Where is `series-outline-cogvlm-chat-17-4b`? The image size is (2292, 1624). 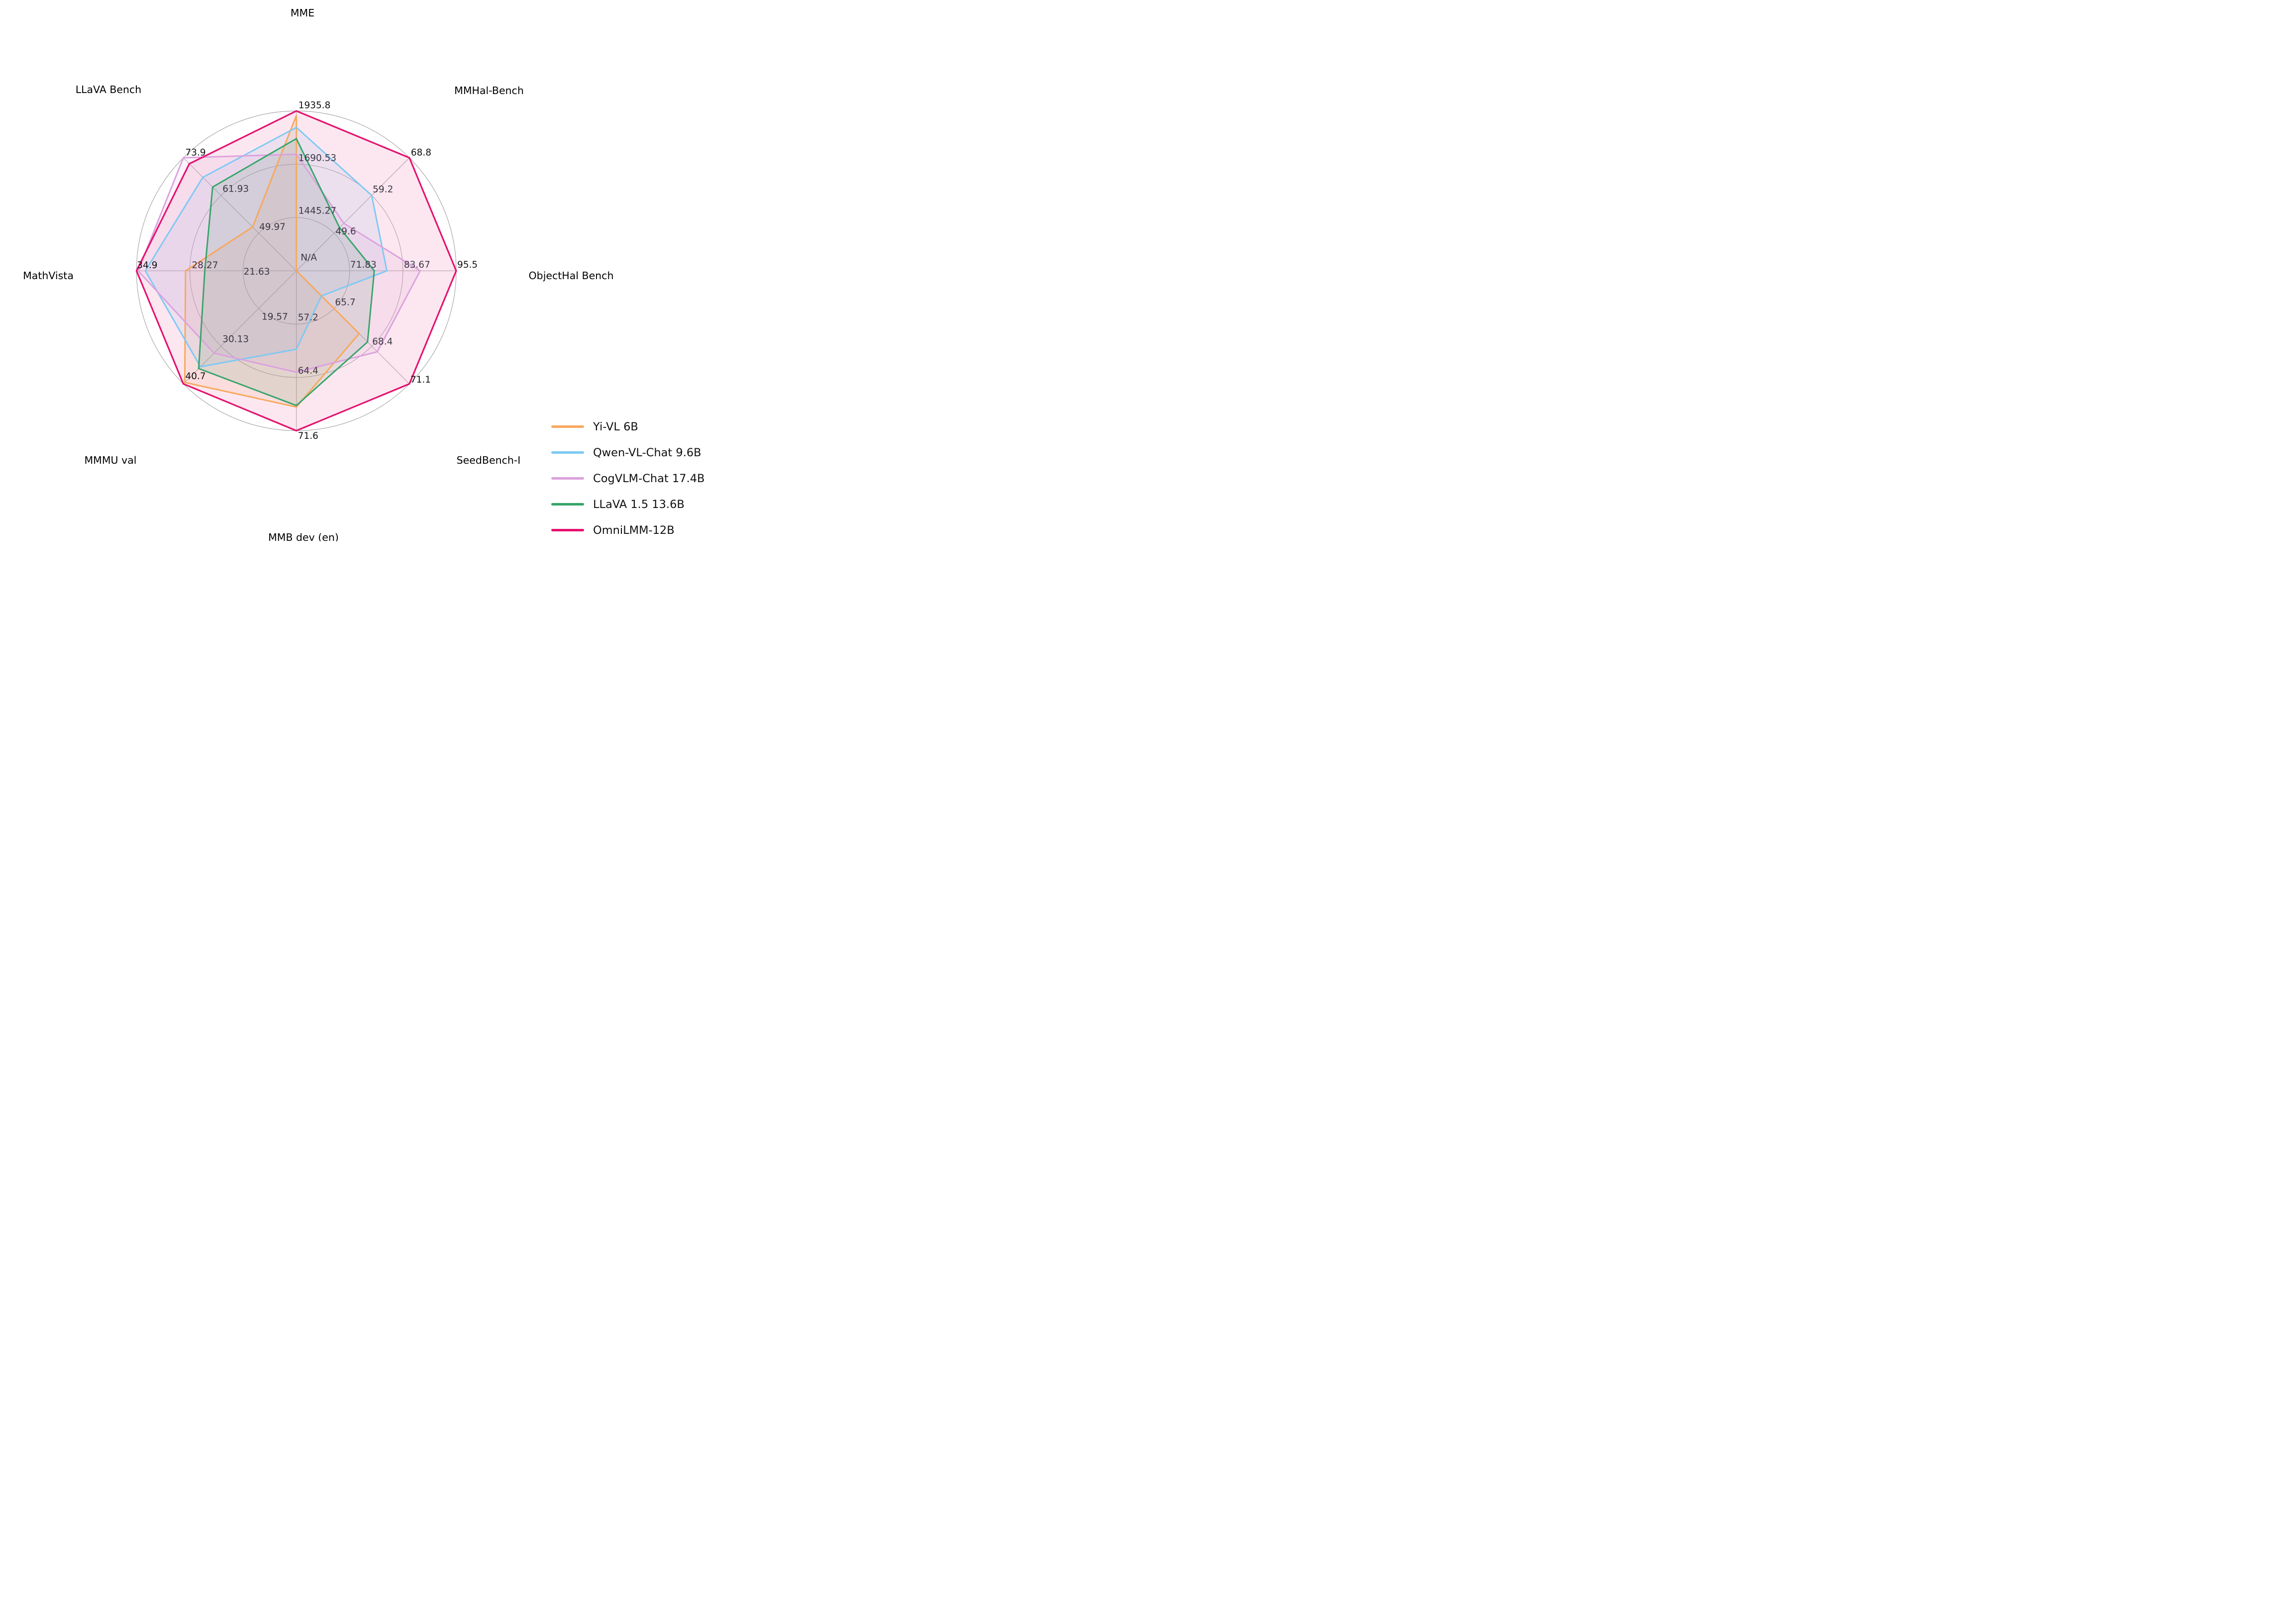 series-outline-cogvlm-chat-17-4b is located at coordinates (279, 263).